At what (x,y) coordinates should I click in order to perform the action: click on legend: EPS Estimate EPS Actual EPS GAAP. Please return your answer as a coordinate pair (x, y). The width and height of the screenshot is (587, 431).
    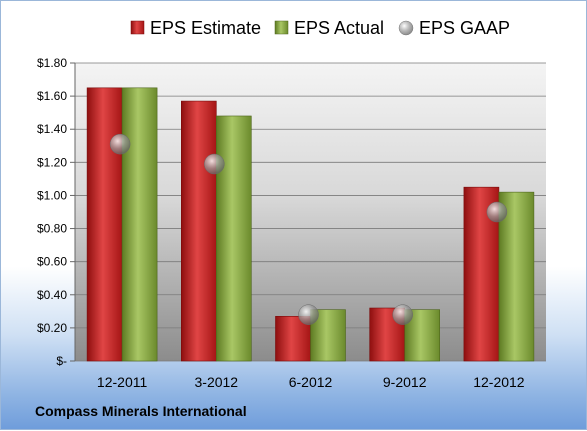
    Looking at the image, I should click on (320, 28).